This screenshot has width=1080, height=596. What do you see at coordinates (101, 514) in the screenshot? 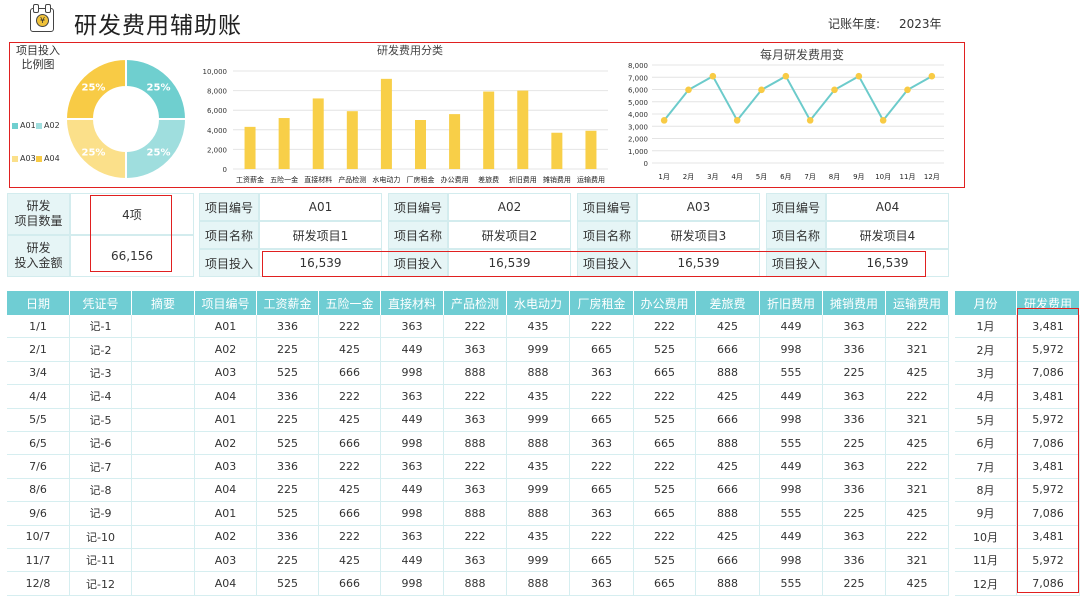
I see `ledger-cell: 记-9` at bounding box center [101, 514].